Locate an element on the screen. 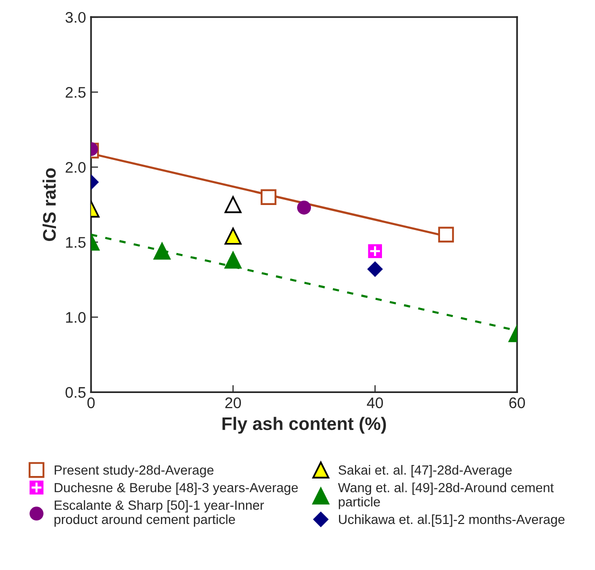  y-axis-title: C/S ratio is located at coordinates (49, 205).